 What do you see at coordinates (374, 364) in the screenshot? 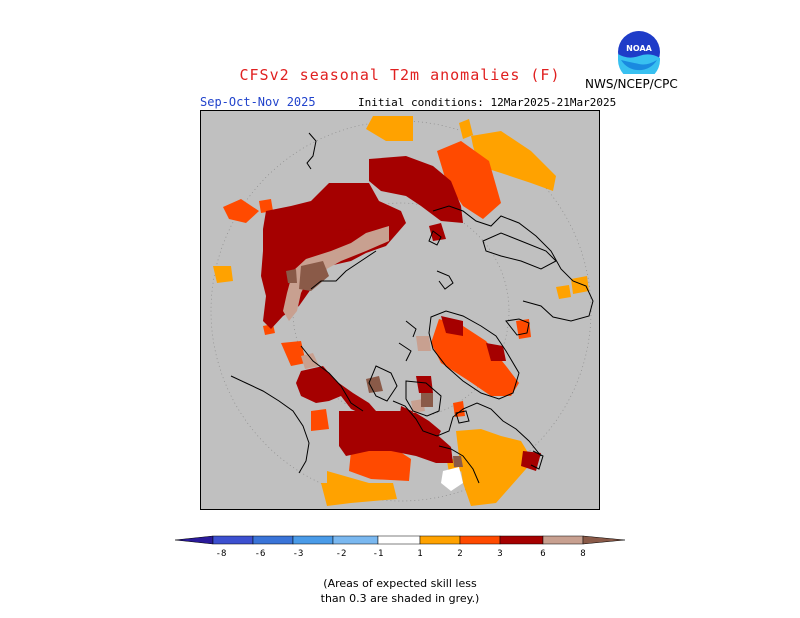
I see `anomaly-gt8-regions` at bounding box center [374, 364].